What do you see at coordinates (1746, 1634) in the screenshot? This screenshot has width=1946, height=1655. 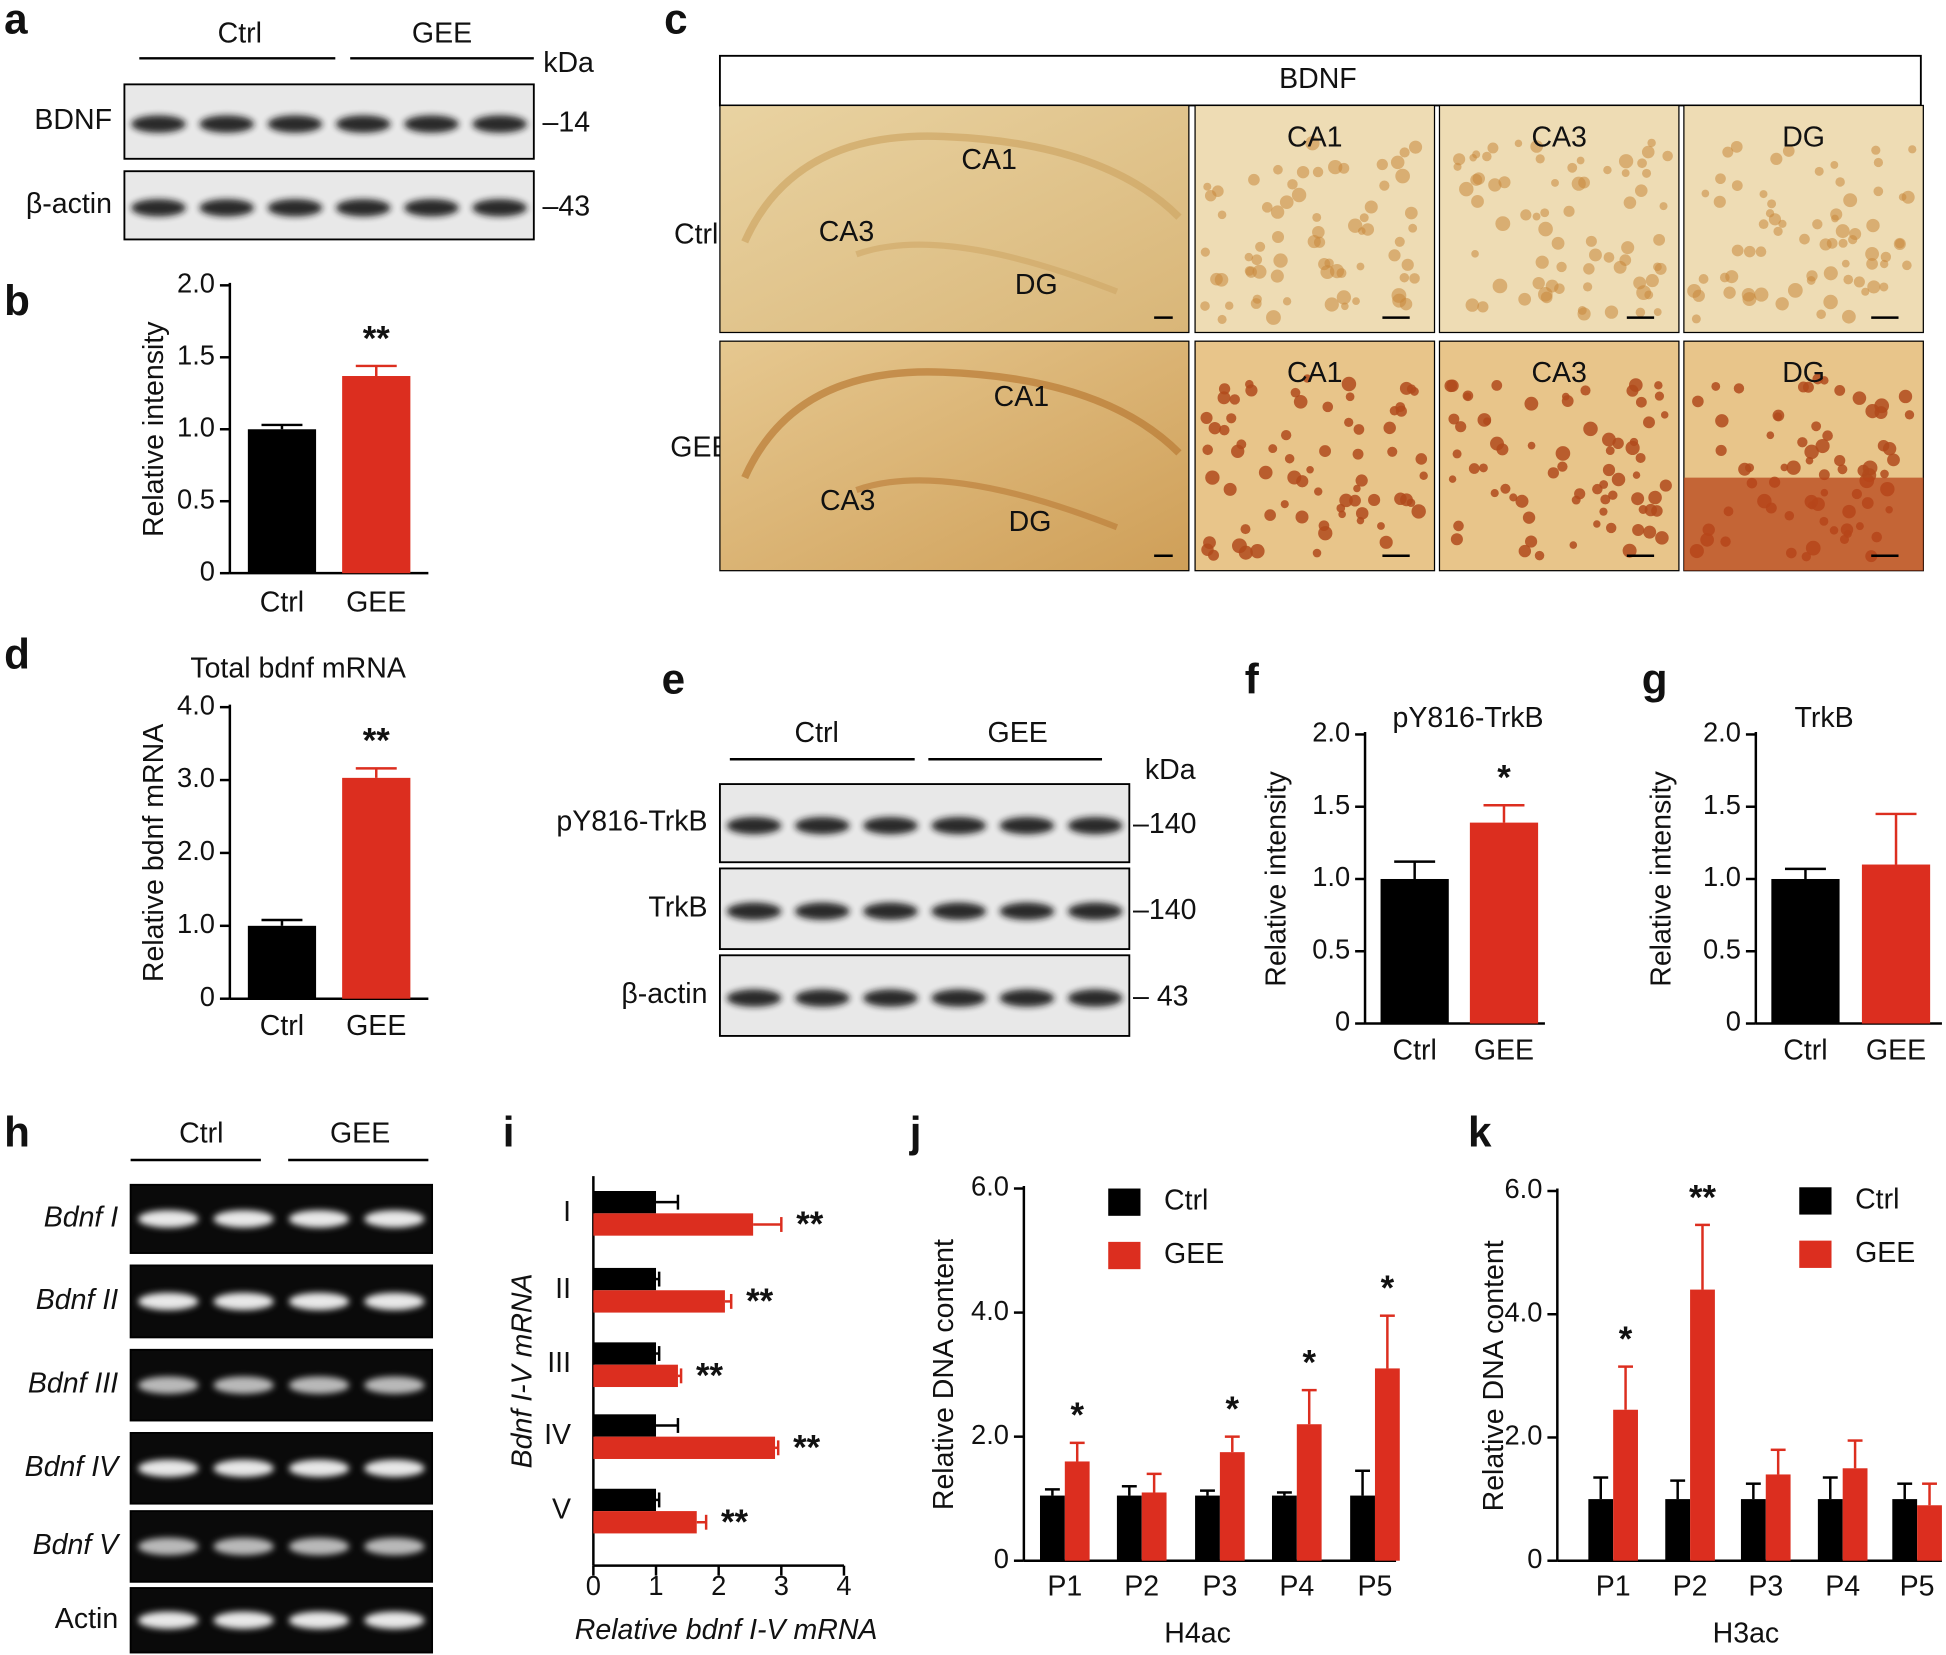 I see `x-axis-label: H3ac` at bounding box center [1746, 1634].